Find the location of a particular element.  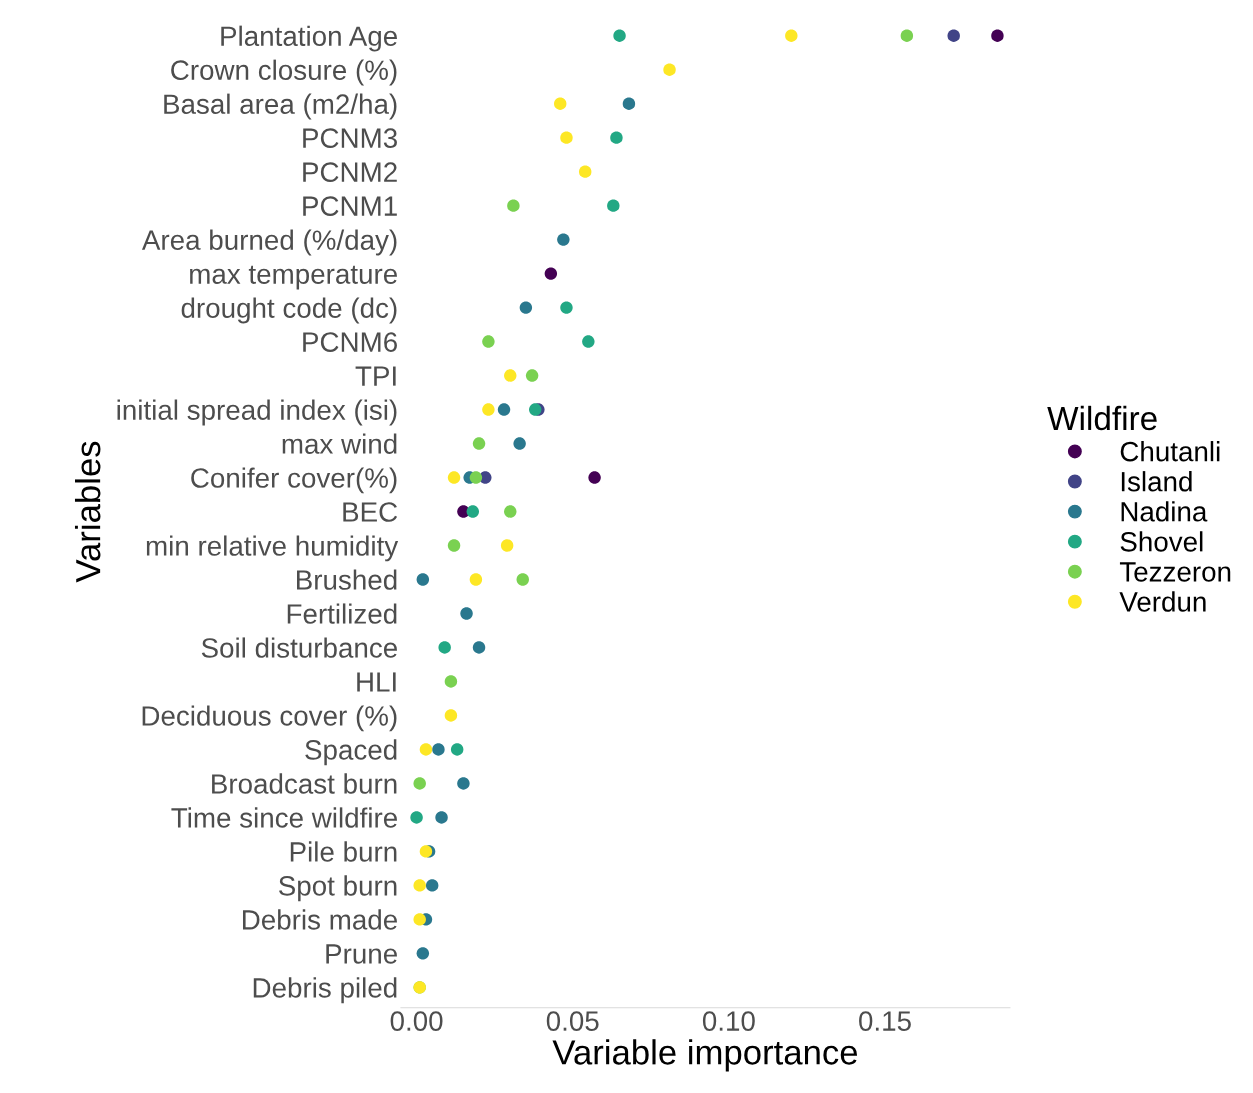

legend-label: Island is located at coordinates (1156, 481).